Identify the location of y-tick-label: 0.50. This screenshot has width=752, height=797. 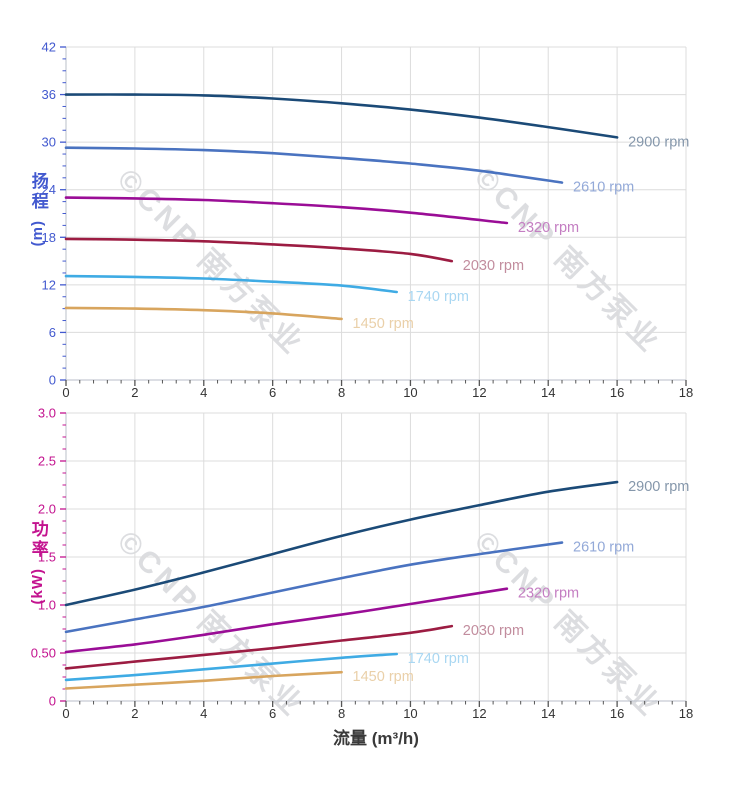
(43, 653).